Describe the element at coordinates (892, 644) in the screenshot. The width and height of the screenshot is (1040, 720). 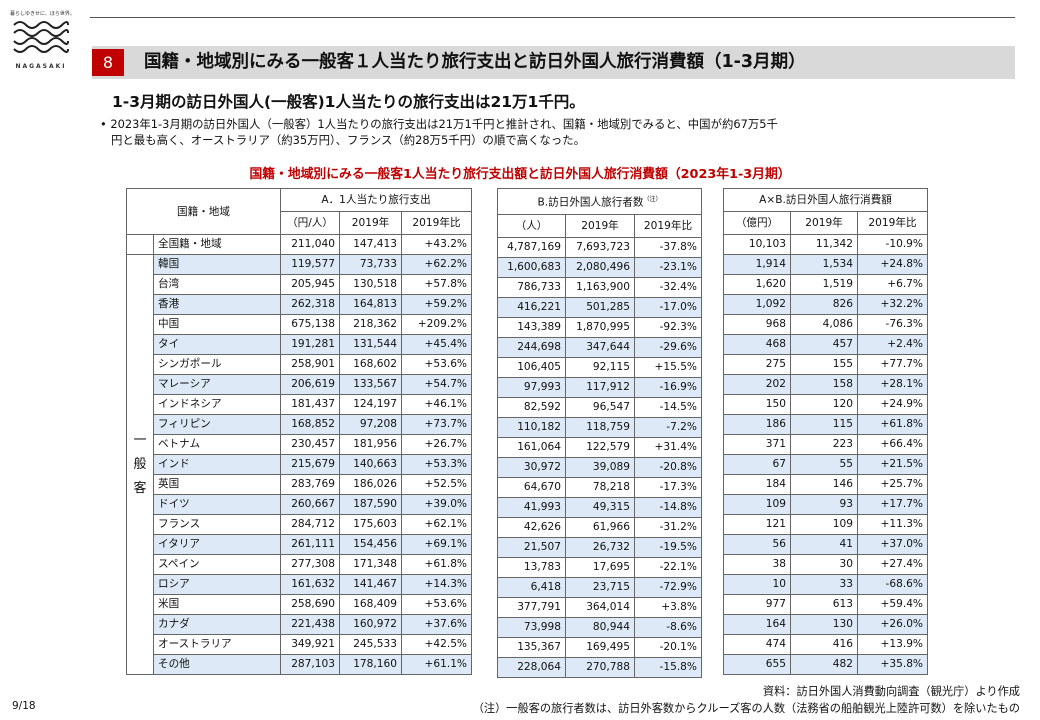
I see `consumption-ratio: +13.9%` at that location.